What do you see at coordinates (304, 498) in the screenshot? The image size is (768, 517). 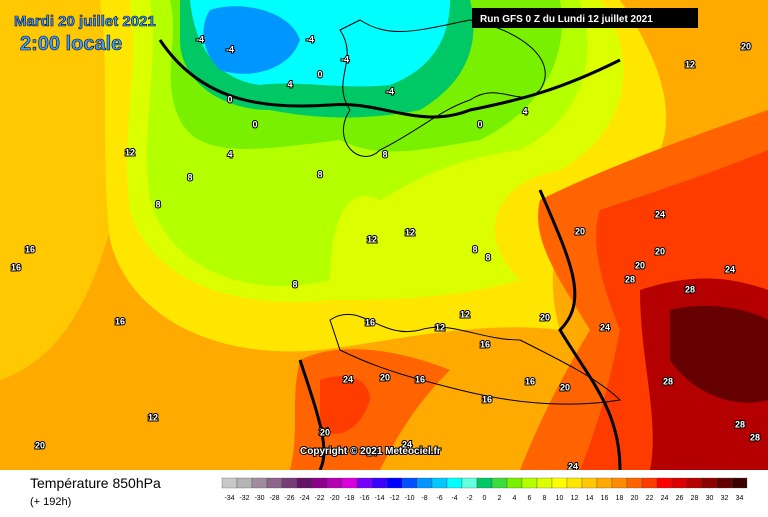 I see `scale-label: -24` at bounding box center [304, 498].